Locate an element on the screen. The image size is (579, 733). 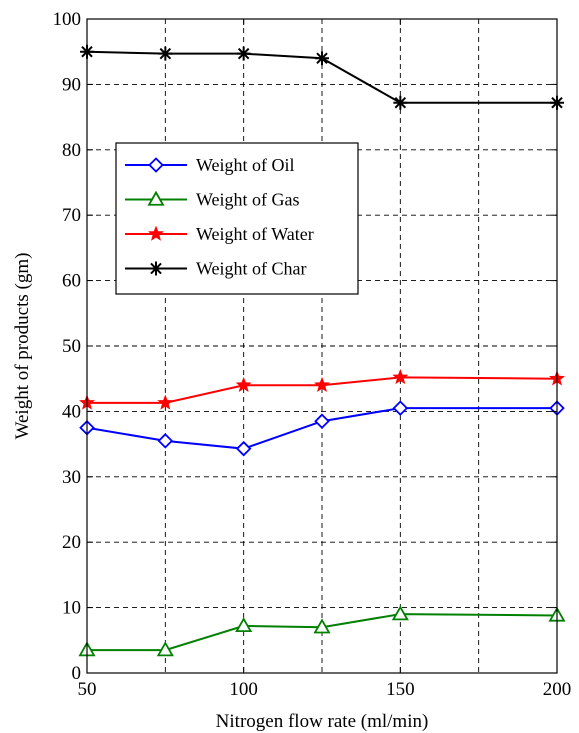
y-tick-label: 30 is located at coordinates (71, 477).